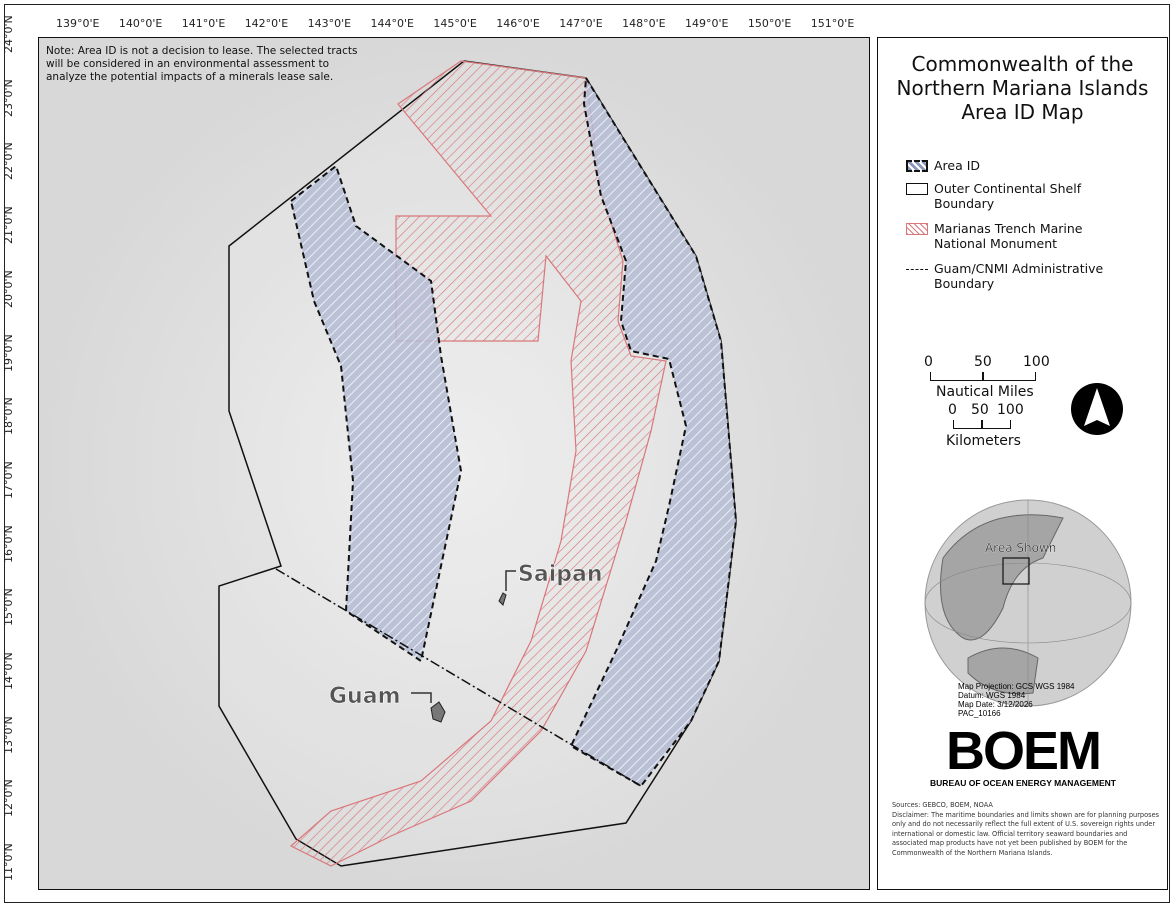 Image resolution: width=1173 pixels, height=907 pixels. I want to click on inset-globe: Area Shown, so click(1028, 603).